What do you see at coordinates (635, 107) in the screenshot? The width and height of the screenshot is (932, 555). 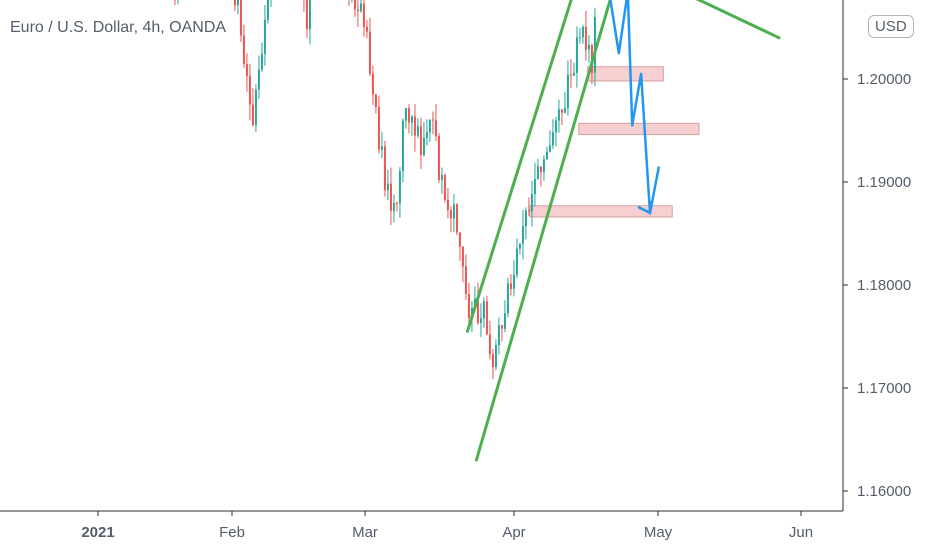 I see `forecast-arrow` at bounding box center [635, 107].